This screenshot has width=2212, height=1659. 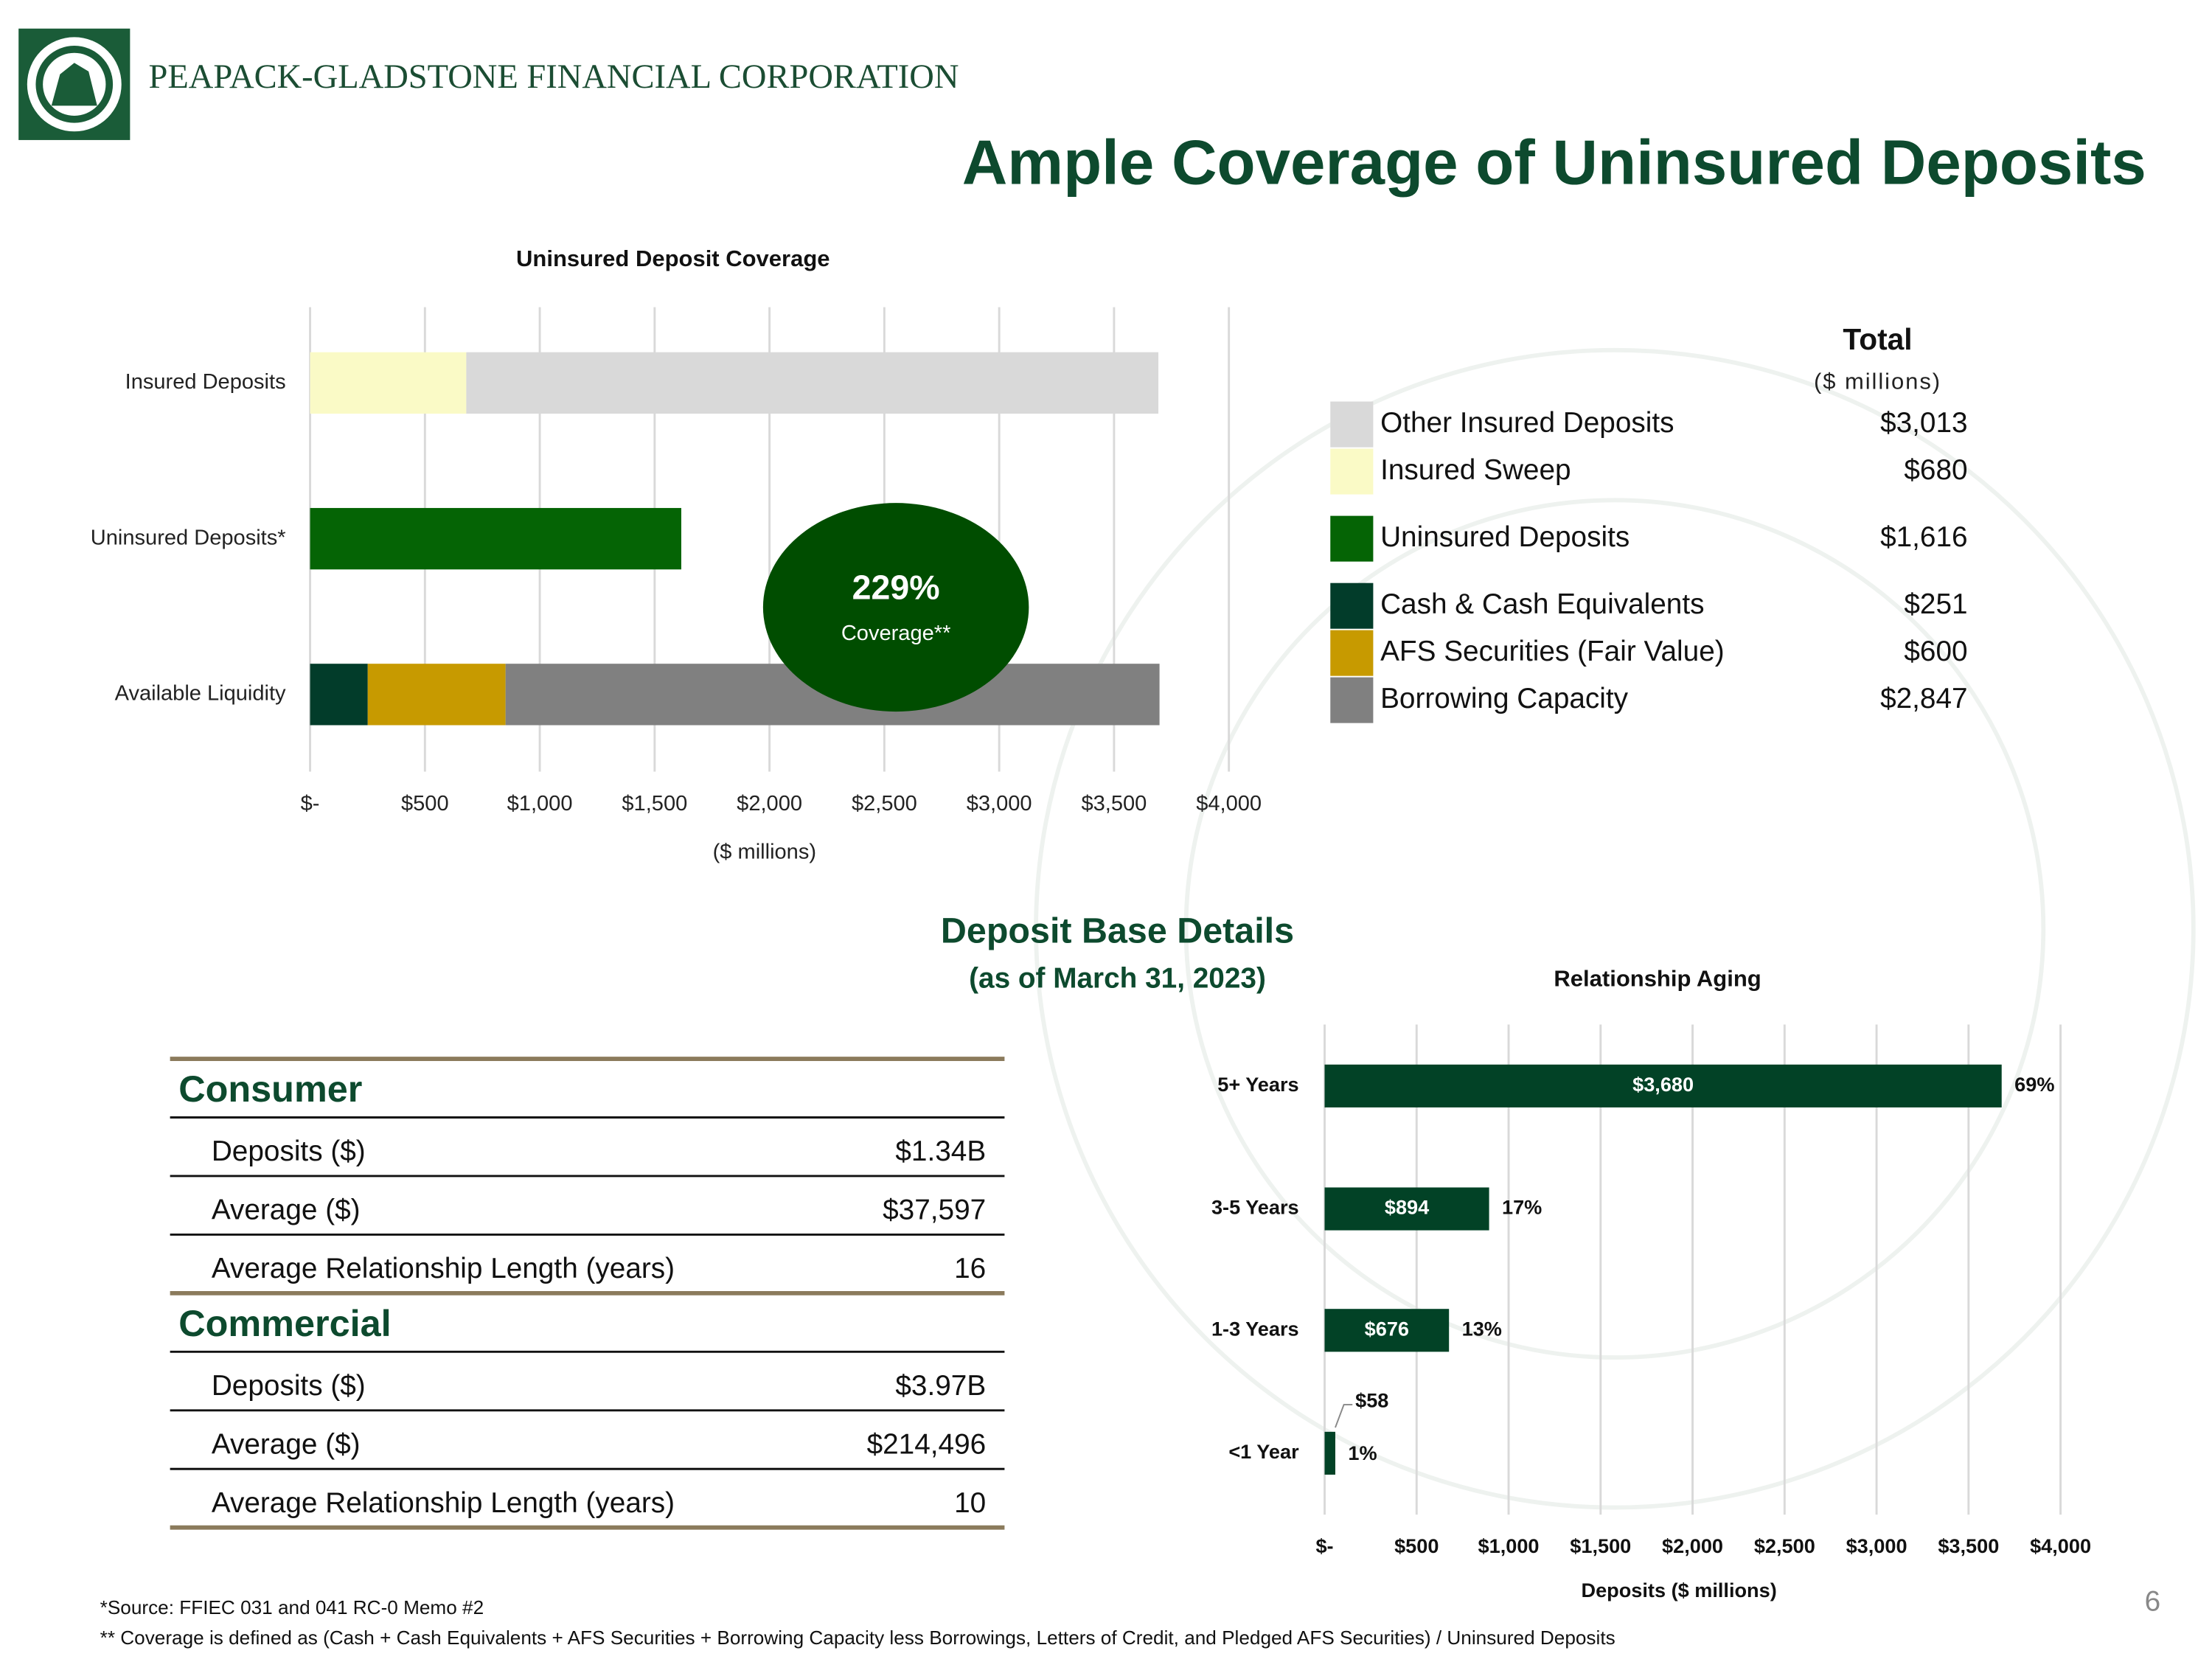 I want to click on value-label: $58, so click(x=1371, y=1399).